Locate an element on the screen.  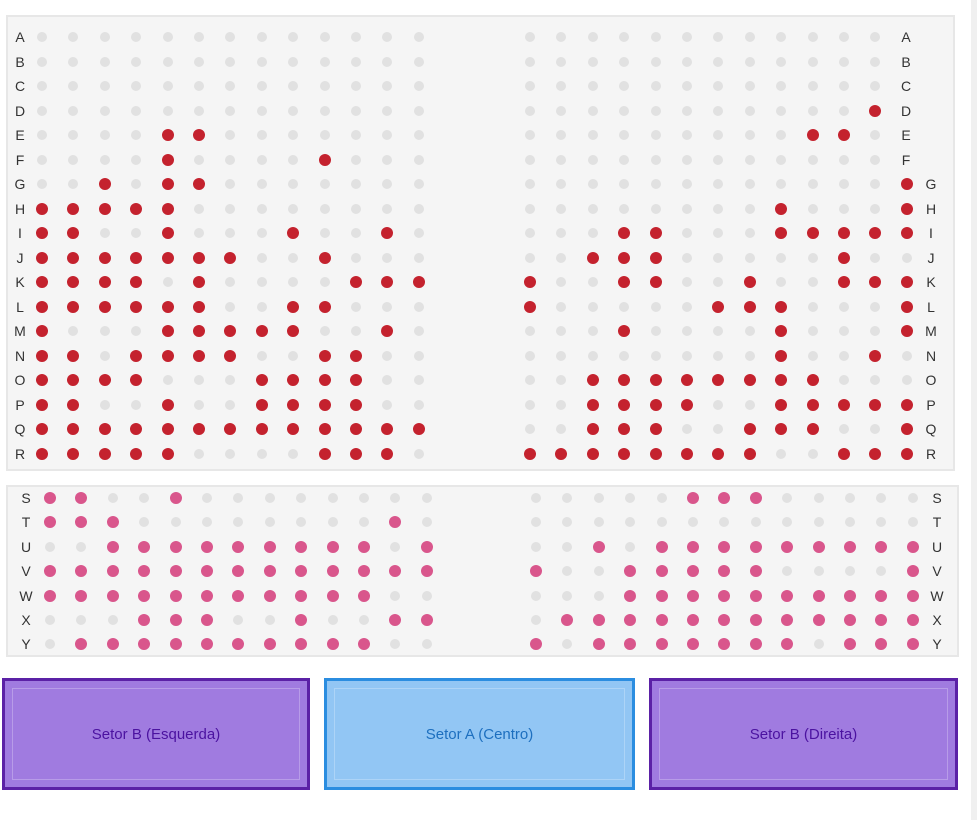
sector-b-left-button: Setor B (Esquerda) is located at coordinates (156, 734).